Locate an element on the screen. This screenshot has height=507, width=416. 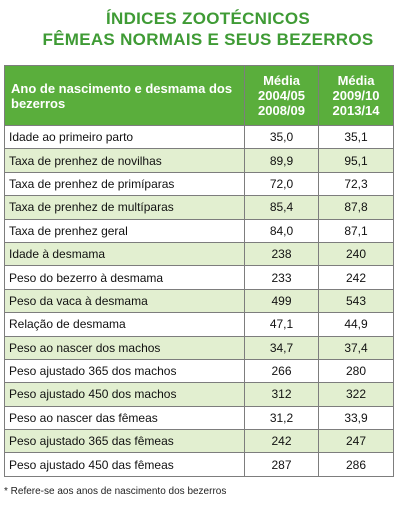
table-row: Taxa de prenhez de multíparas 85,4 87,8 is located at coordinates (199, 207).